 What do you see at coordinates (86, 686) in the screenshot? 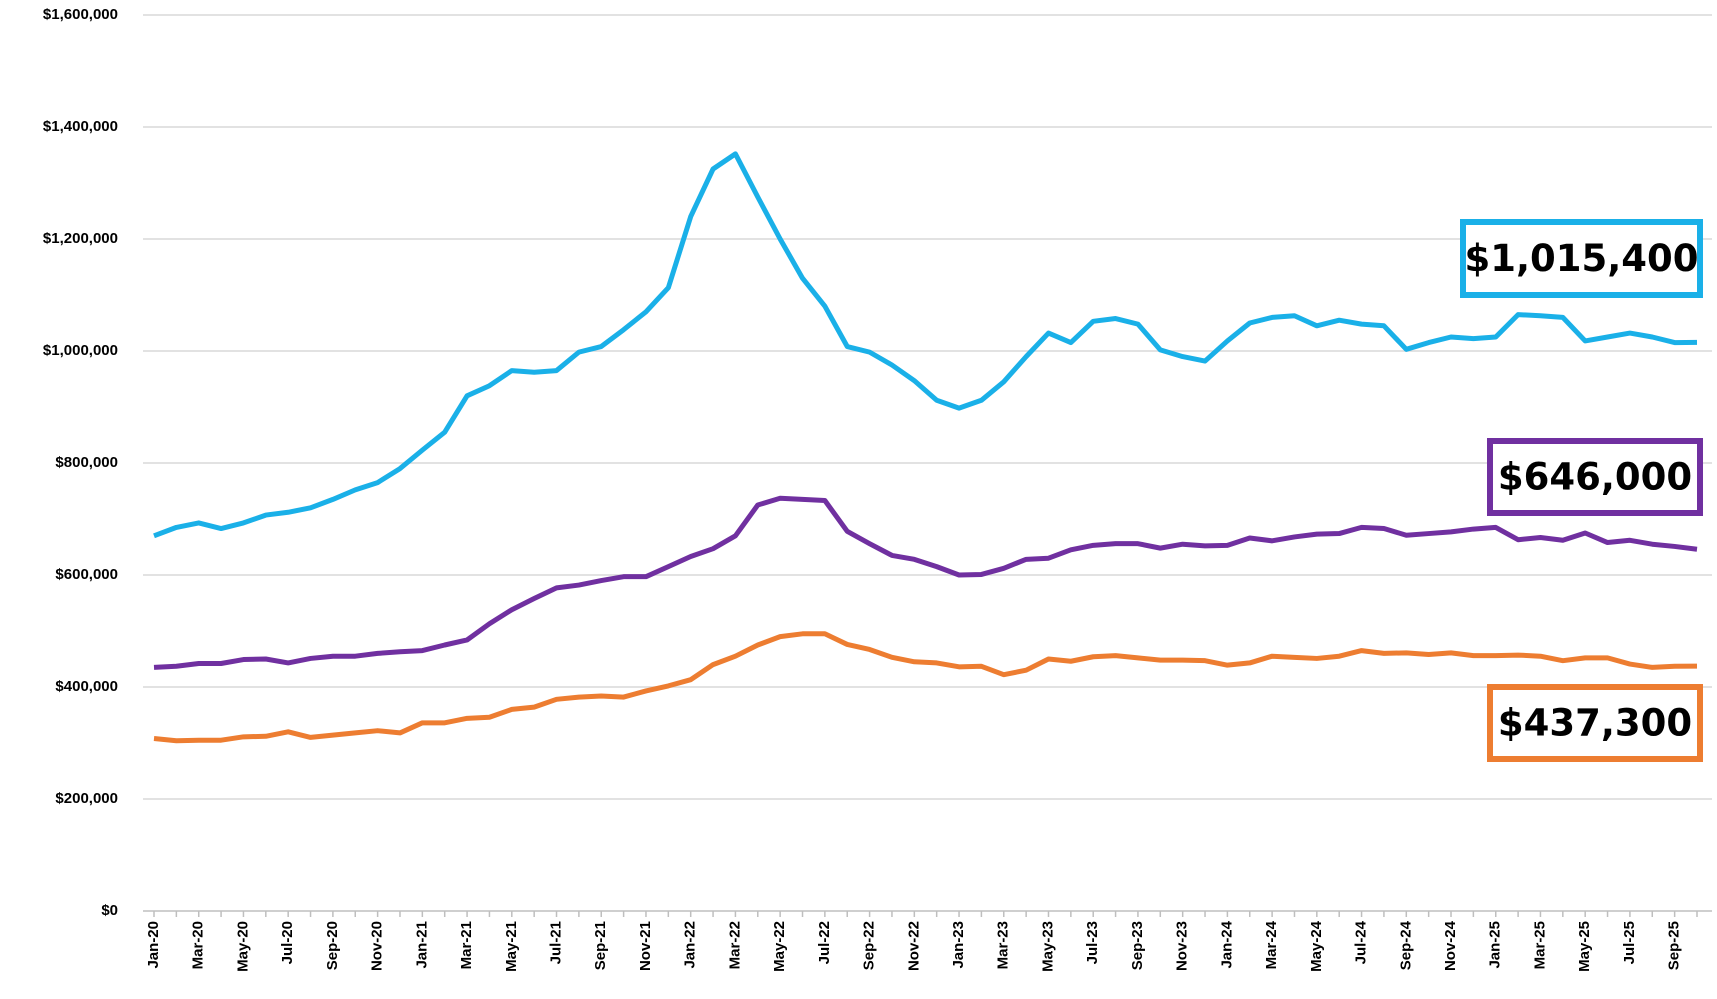
I see `y-tick-label: $400,000` at bounding box center [86, 686].